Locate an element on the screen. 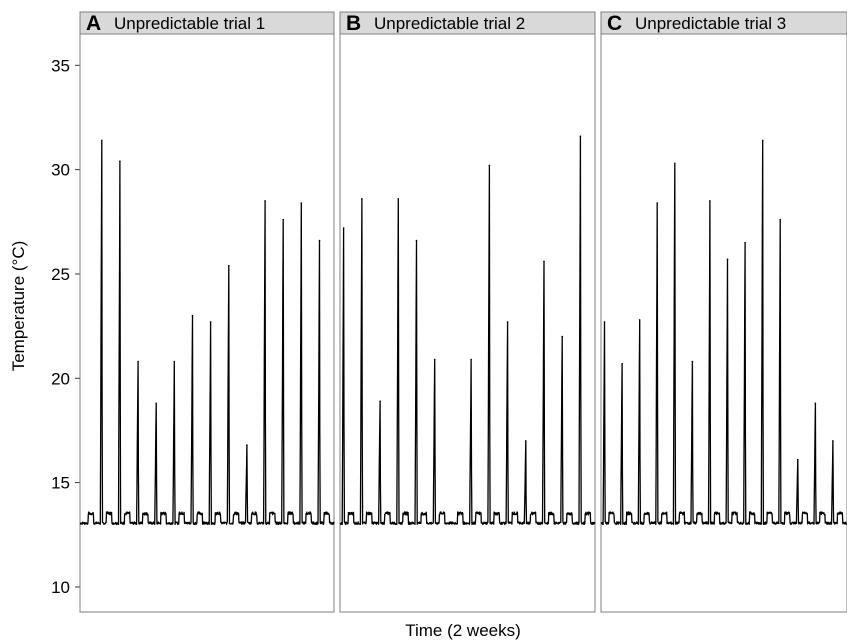 Image resolution: width=847 pixels, height=643 pixels. panel-title: Unpredictable trial 2 is located at coordinates (449, 23).